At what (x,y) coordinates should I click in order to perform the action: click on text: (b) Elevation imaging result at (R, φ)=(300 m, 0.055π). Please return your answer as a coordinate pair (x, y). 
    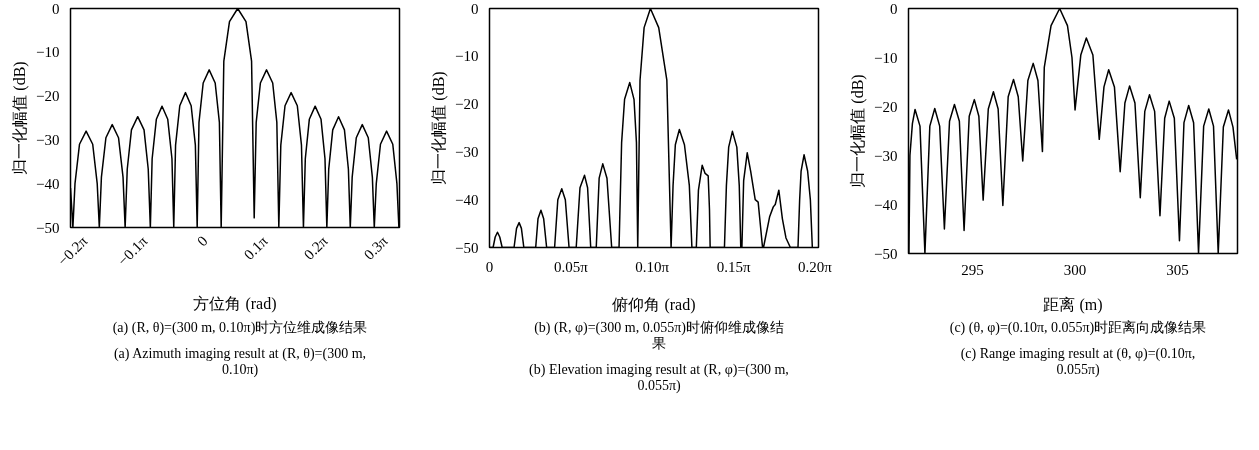
    Looking at the image, I should click on (659, 378).